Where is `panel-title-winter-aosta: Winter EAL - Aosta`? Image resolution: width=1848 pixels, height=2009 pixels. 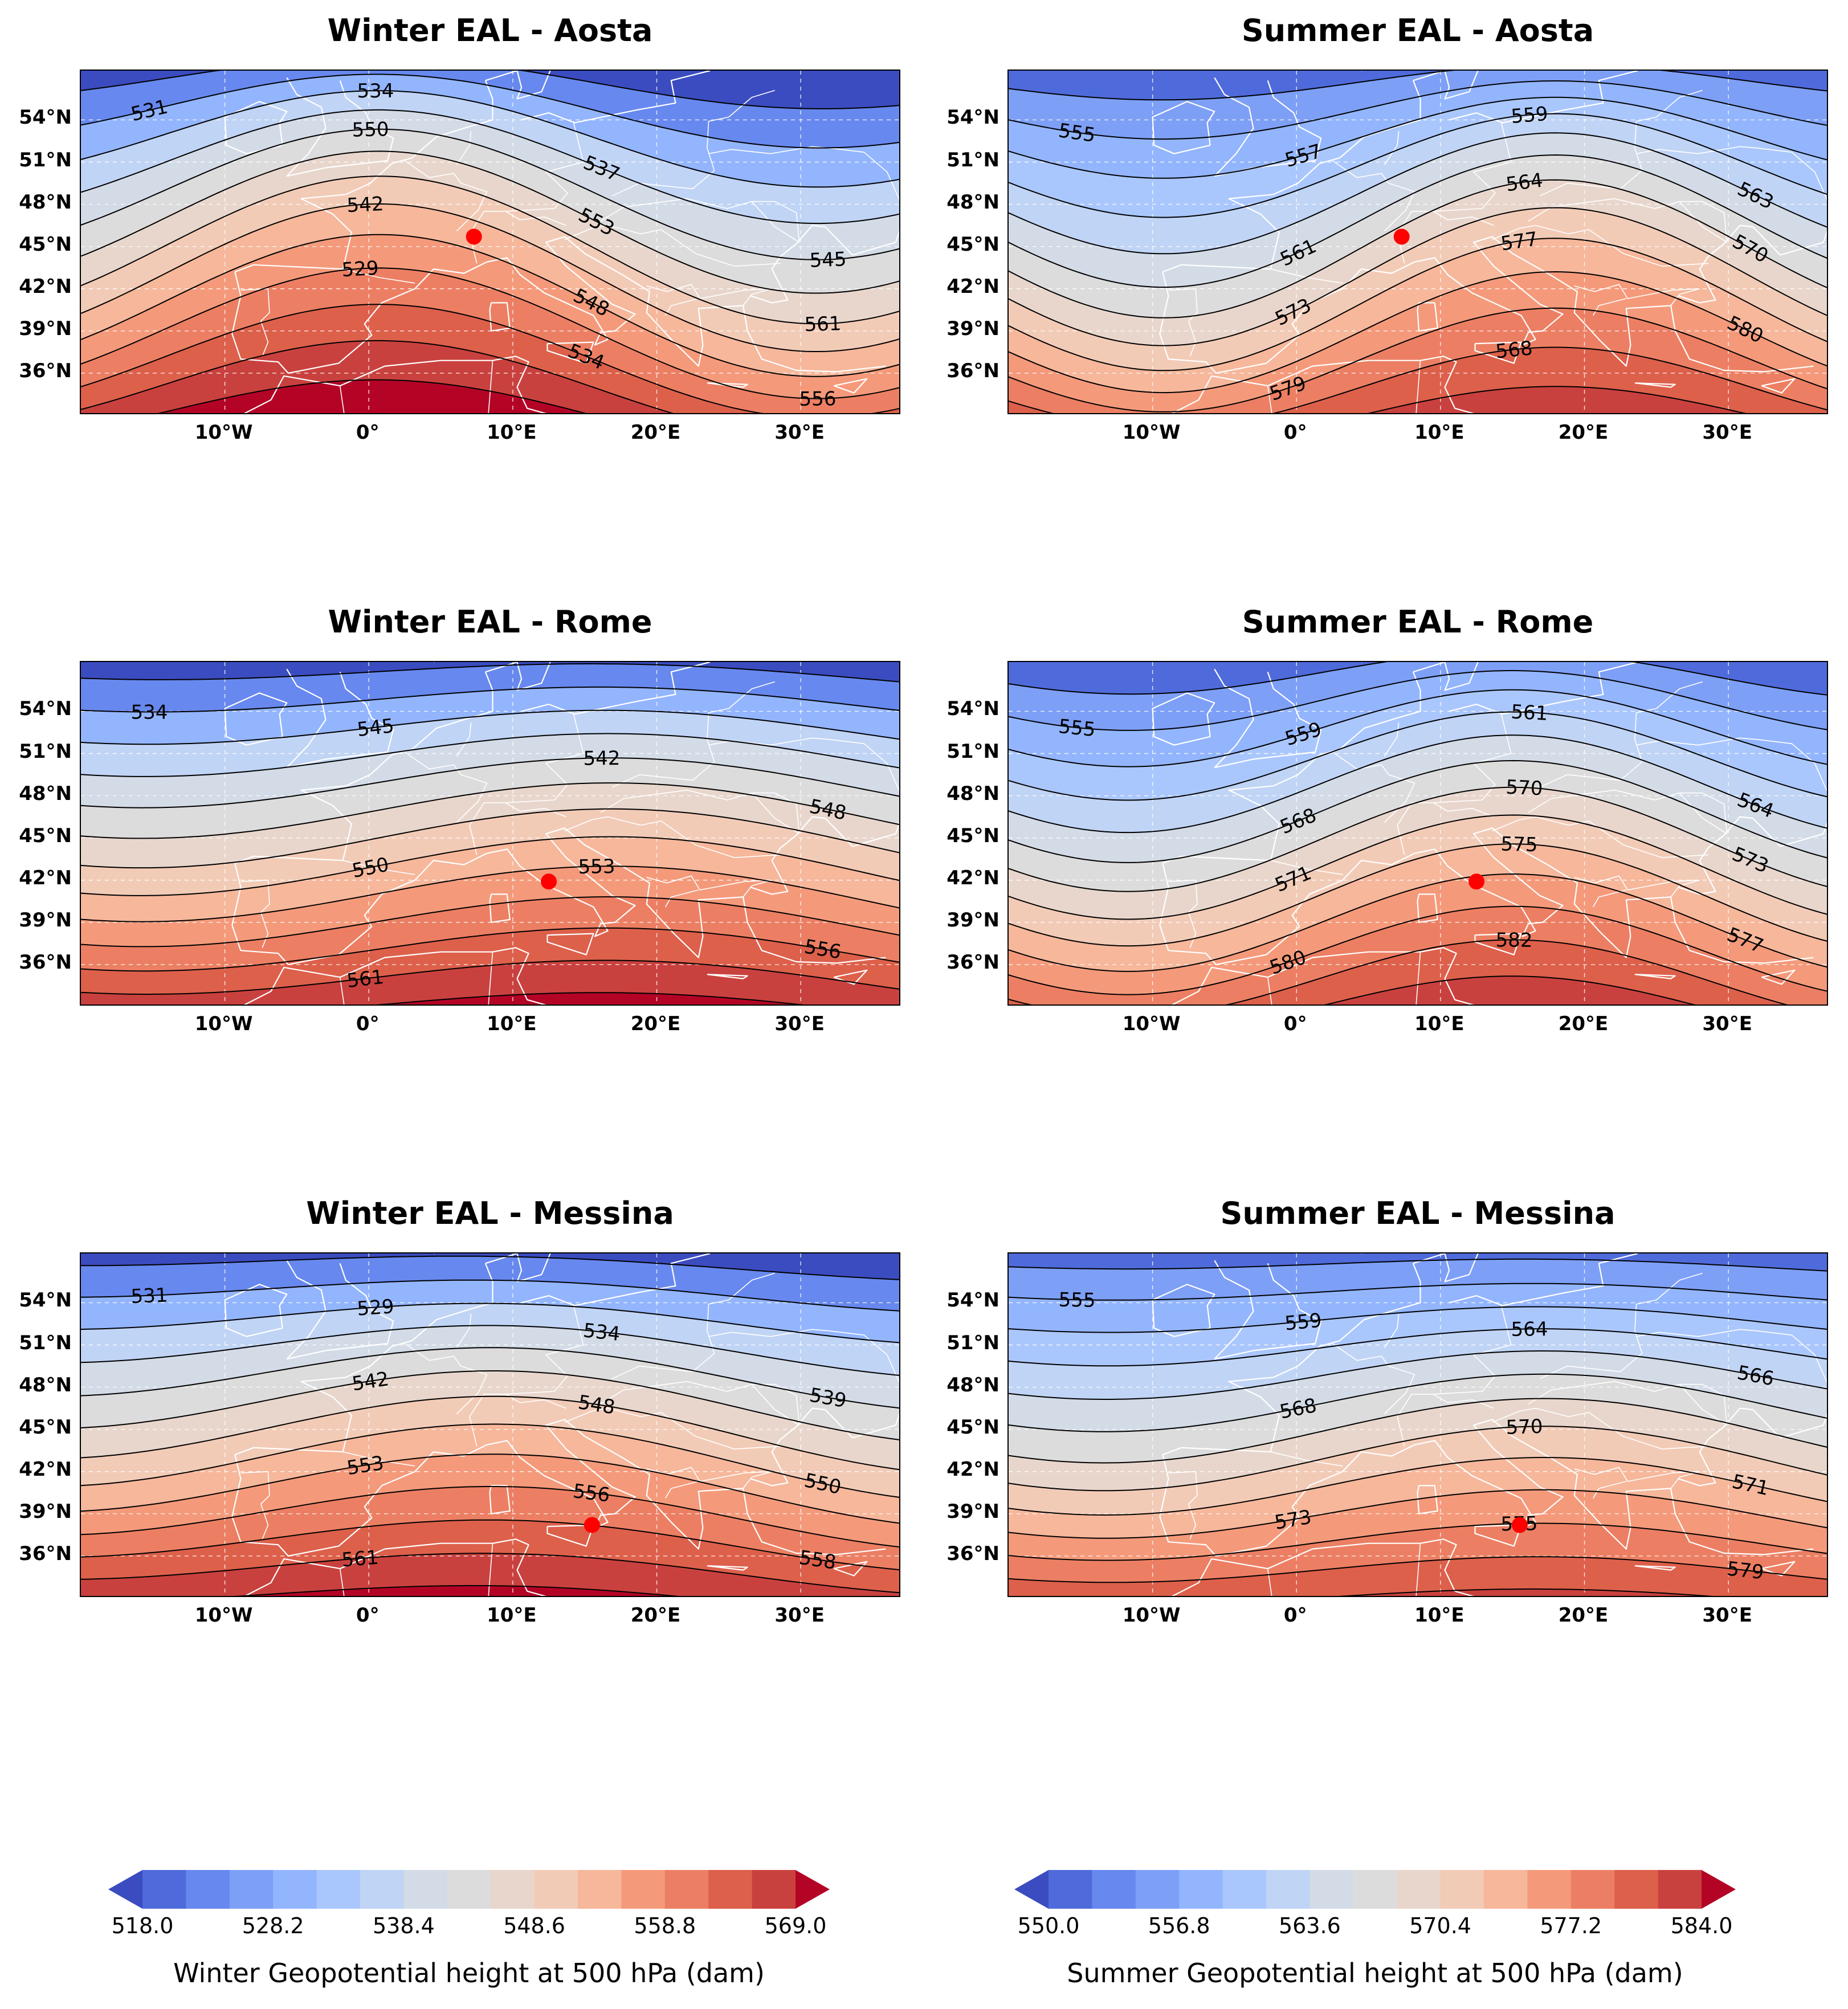 panel-title-winter-aosta: Winter EAL - Aosta is located at coordinates (490, 30).